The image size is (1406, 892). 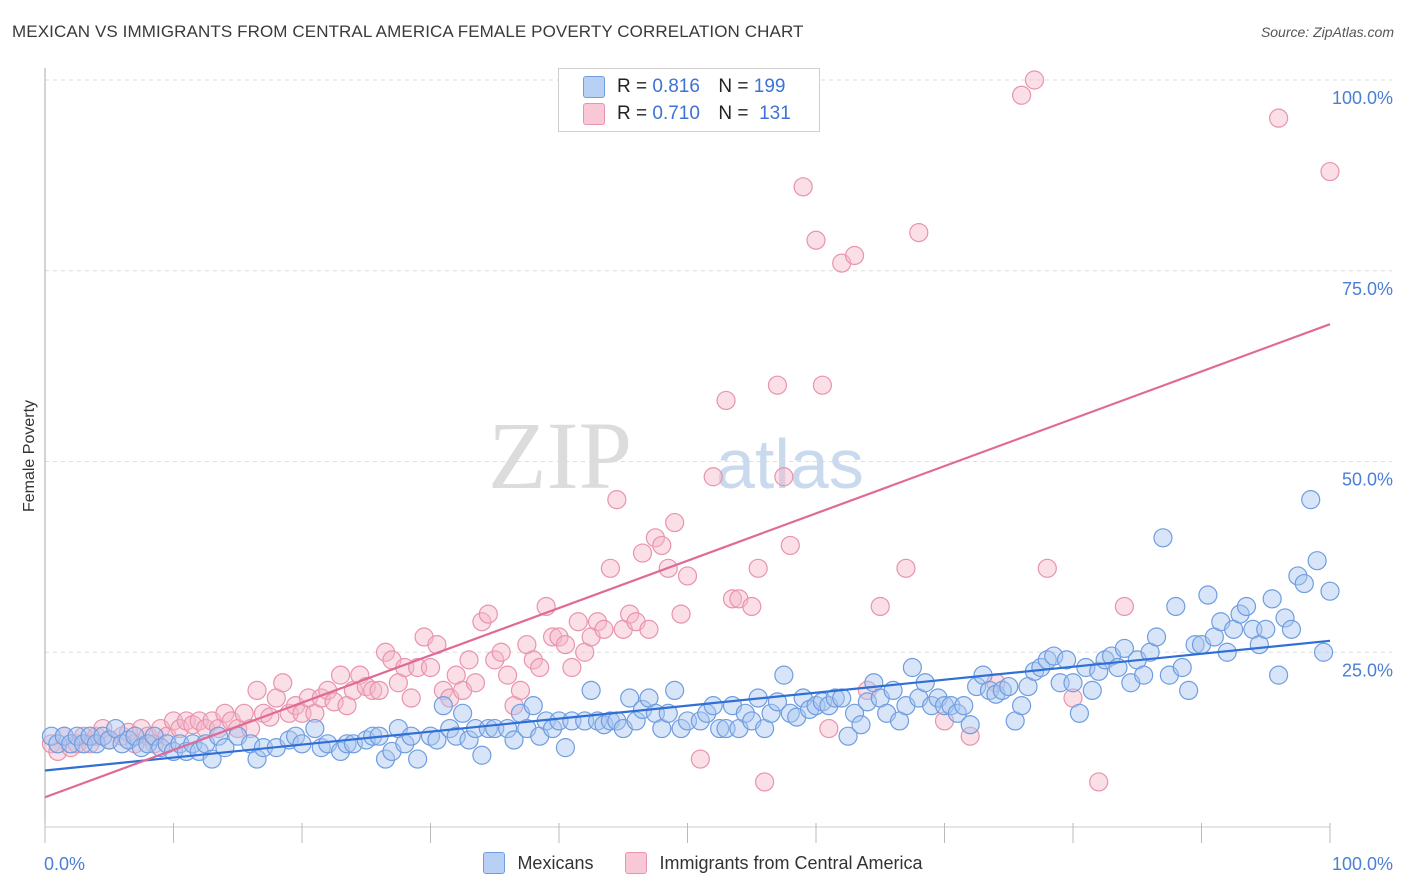 What do you see at coordinates (791, 862) in the screenshot?
I see `series-legend-label: Immigrants from Central America` at bounding box center [791, 862].